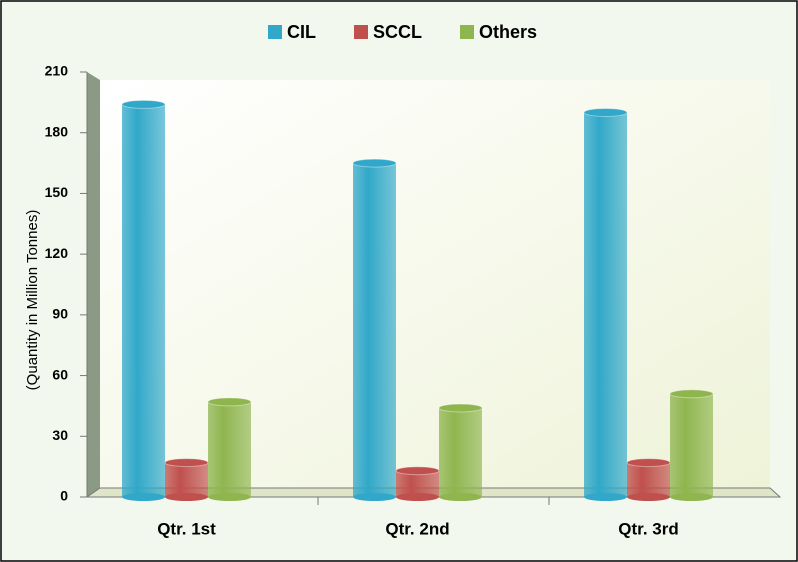 This screenshot has height=562, width=798. What do you see at coordinates (648, 528) in the screenshot?
I see `x-tick-label: Qtr. 3rd` at bounding box center [648, 528].